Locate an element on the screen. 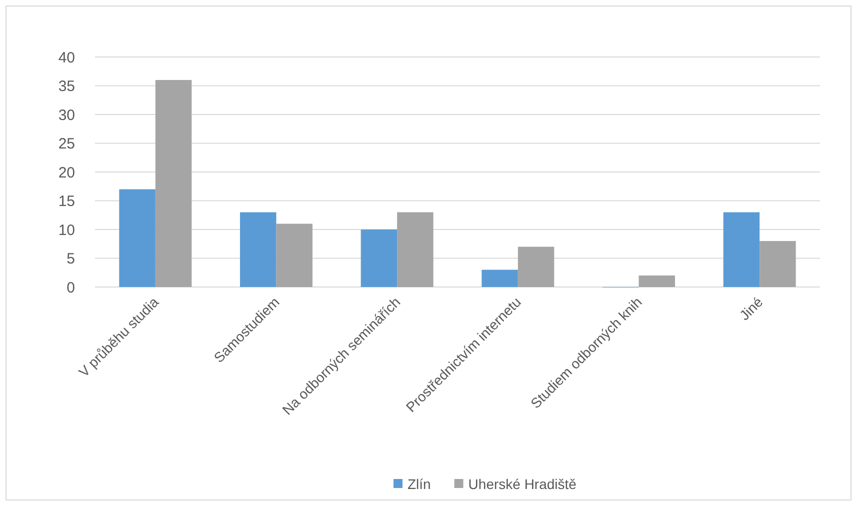  y-tick-label: 40 is located at coordinates (66, 57).